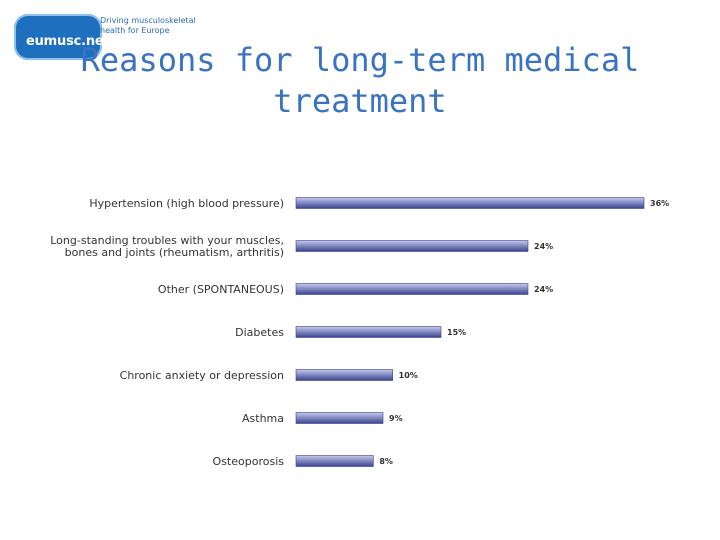 Image resolution: width=720 pixels, height=540 pixels. What do you see at coordinates (263, 418) in the screenshot?
I see `category-label: Asthma` at bounding box center [263, 418].